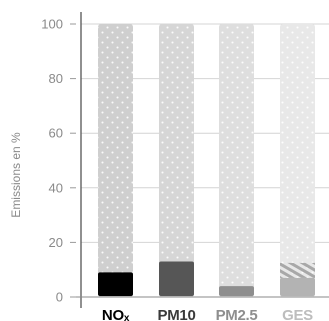  What do you see at coordinates (56, 78) in the screenshot?
I see `y-tick-label: 80` at bounding box center [56, 78].